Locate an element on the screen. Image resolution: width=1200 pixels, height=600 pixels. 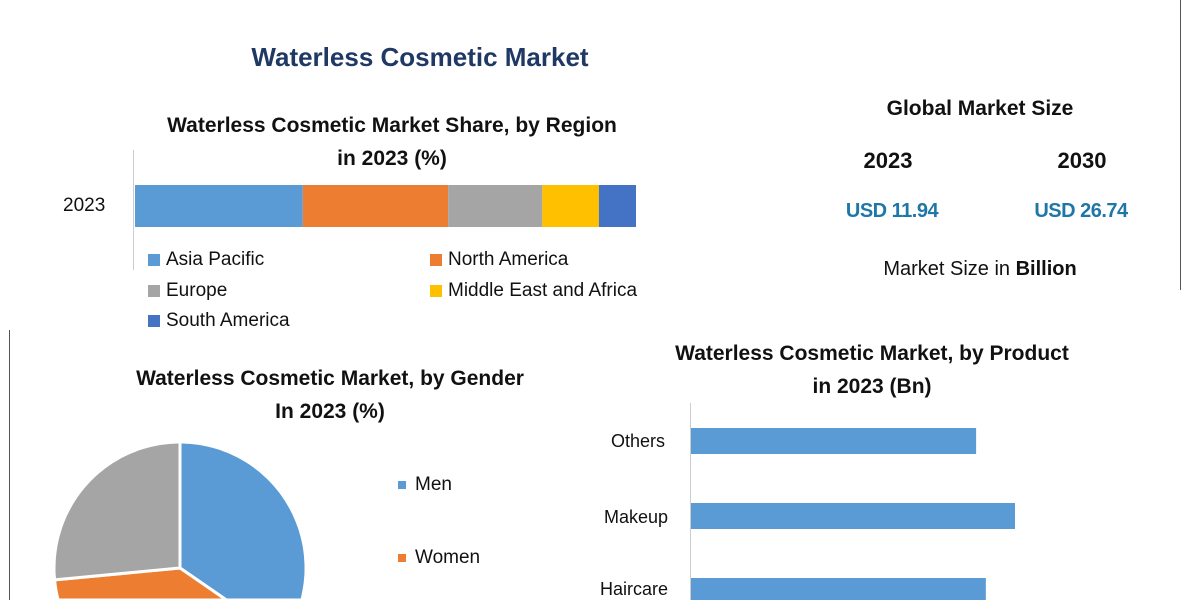
category-label-others: Others is located at coordinates (637, 441).